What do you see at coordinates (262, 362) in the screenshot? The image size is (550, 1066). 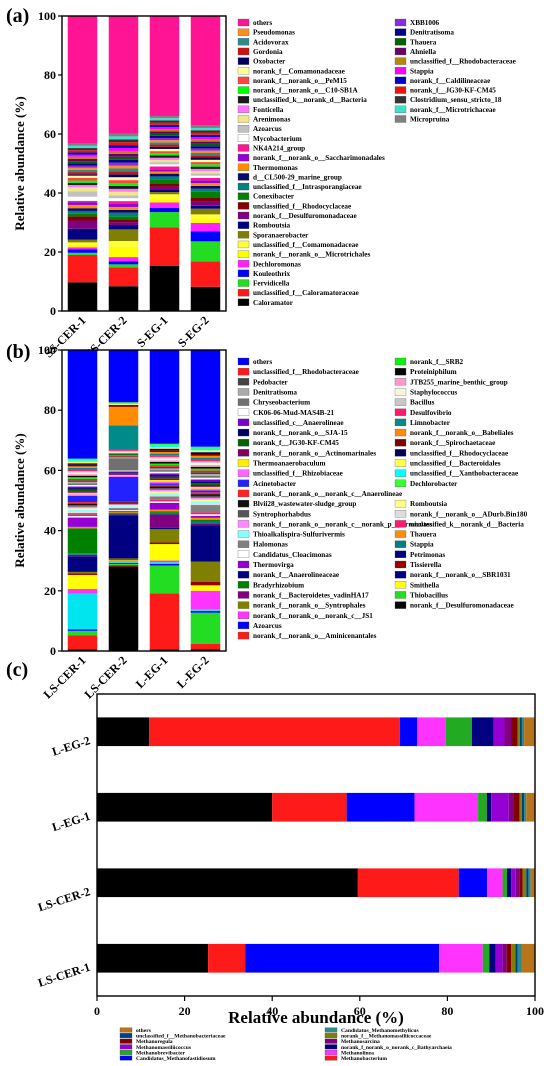 I see `legend-entry: others` at bounding box center [262, 362].